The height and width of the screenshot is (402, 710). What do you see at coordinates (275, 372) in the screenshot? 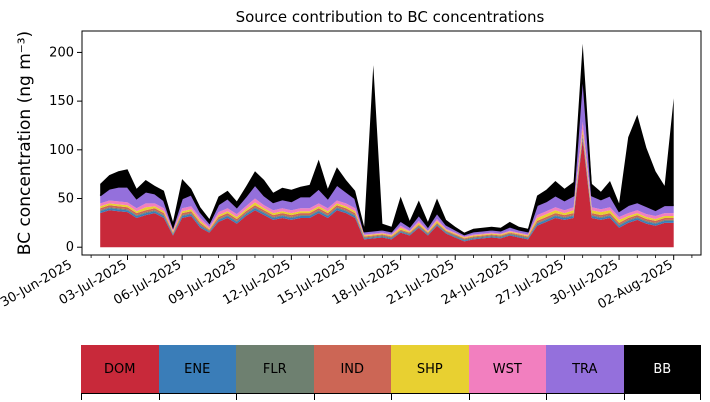
I see `legend-flr: FLR` at bounding box center [275, 372].